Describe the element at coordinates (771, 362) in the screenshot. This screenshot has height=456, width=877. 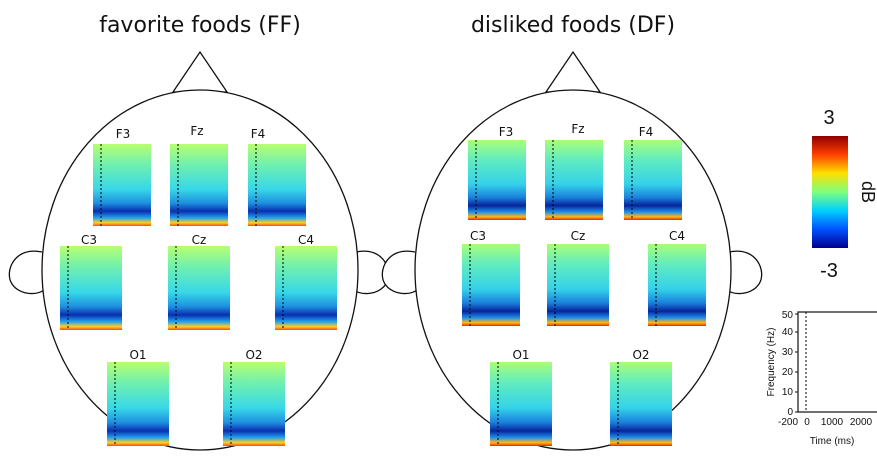
I see `y-axis-label: Frequency (Hz)` at that location.